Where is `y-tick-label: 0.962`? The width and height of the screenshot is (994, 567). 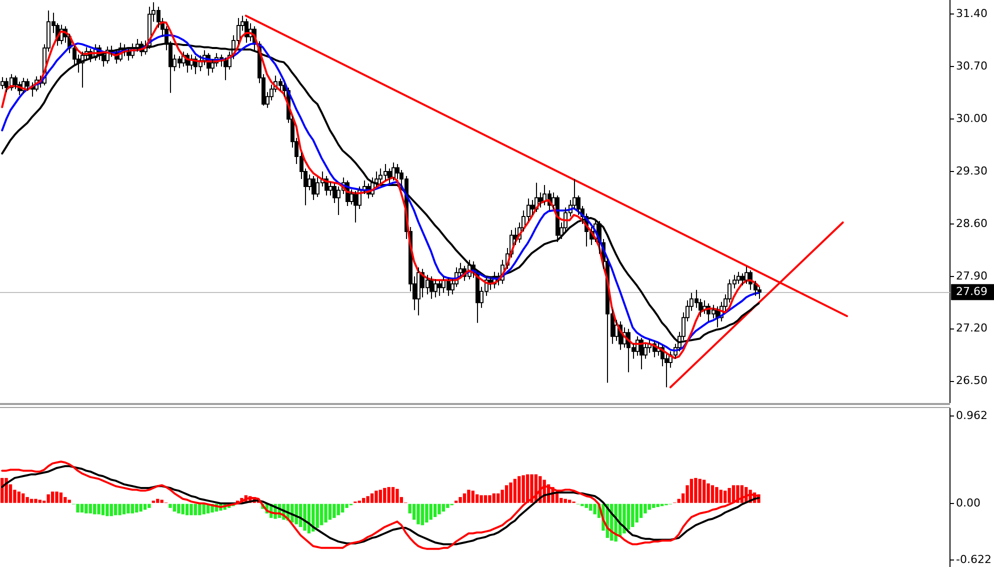 y-tick-label: 0.962 is located at coordinates (972, 415).